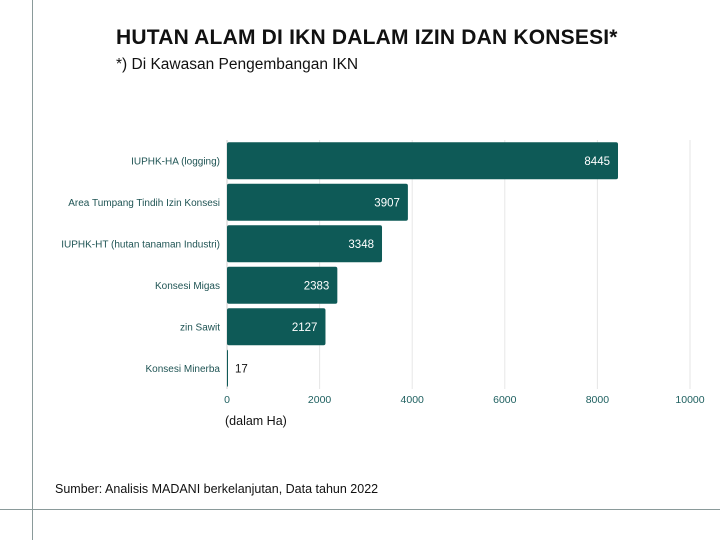  What do you see at coordinates (505, 400) in the screenshot?
I see `x-tick-label: 6000` at bounding box center [505, 400].